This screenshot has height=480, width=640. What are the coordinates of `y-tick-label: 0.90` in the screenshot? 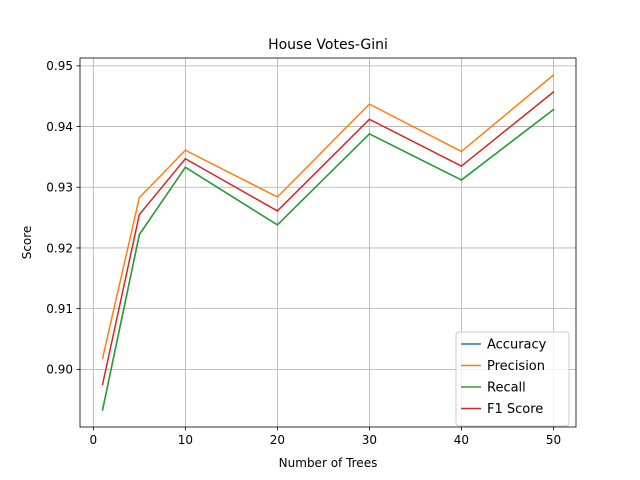 It's located at (59, 370).